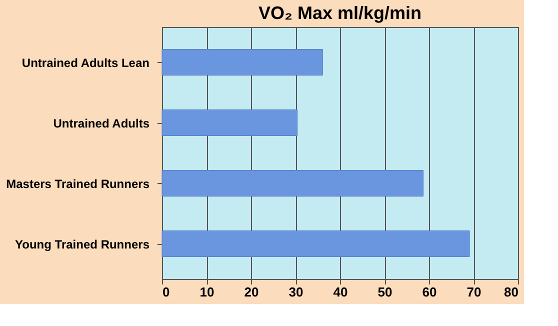 Image resolution: width=558 pixels, height=326 pixels. Describe the element at coordinates (207, 292) in the screenshot. I see `x-tick-label: 10` at that location.